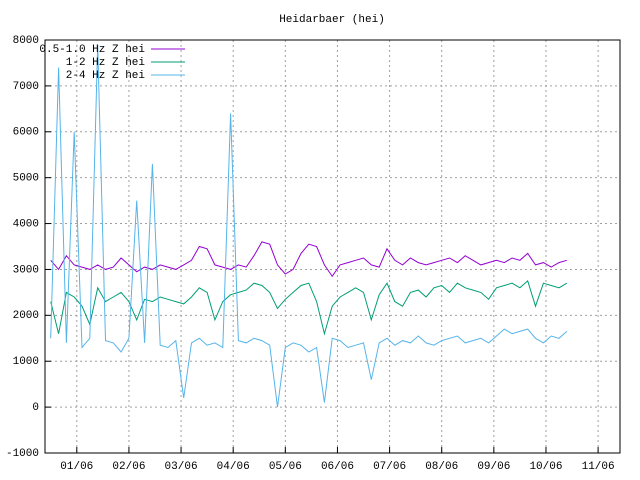 This screenshot has height=480, width=640. I want to click on y-tick-label: 3000, so click(26, 270).